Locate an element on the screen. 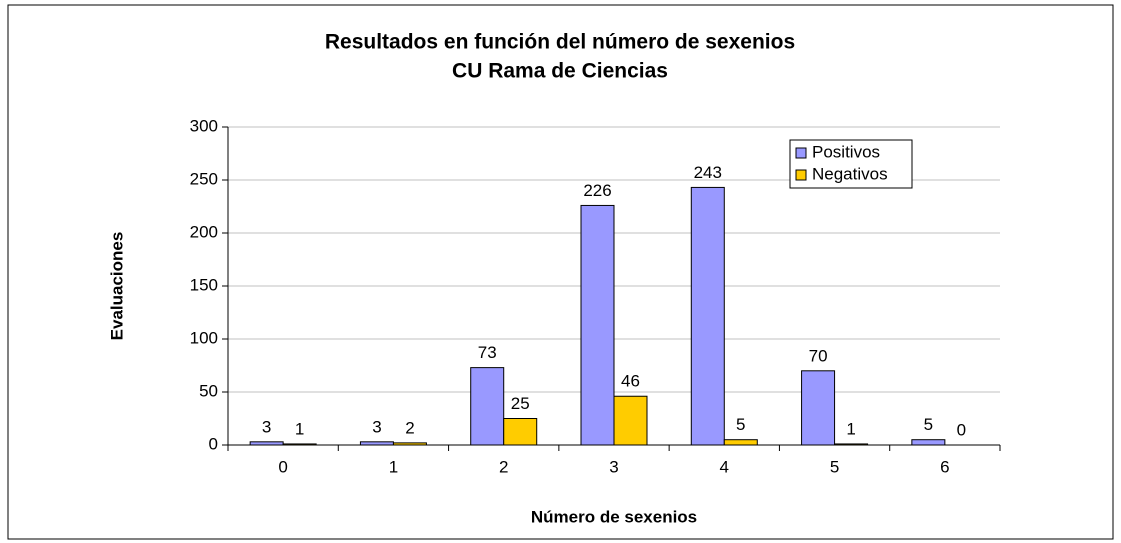 Image resolution: width=1121 pixels, height=543 pixels. x-tick-label: 2 is located at coordinates (503, 466).